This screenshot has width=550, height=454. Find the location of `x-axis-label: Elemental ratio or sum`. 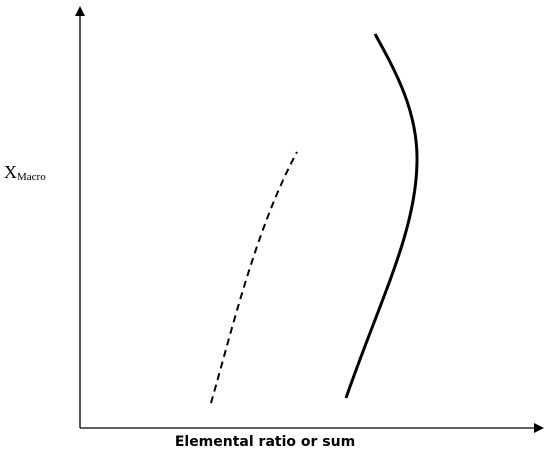

x-axis-label: Elemental ratio or sum is located at coordinates (265, 442).